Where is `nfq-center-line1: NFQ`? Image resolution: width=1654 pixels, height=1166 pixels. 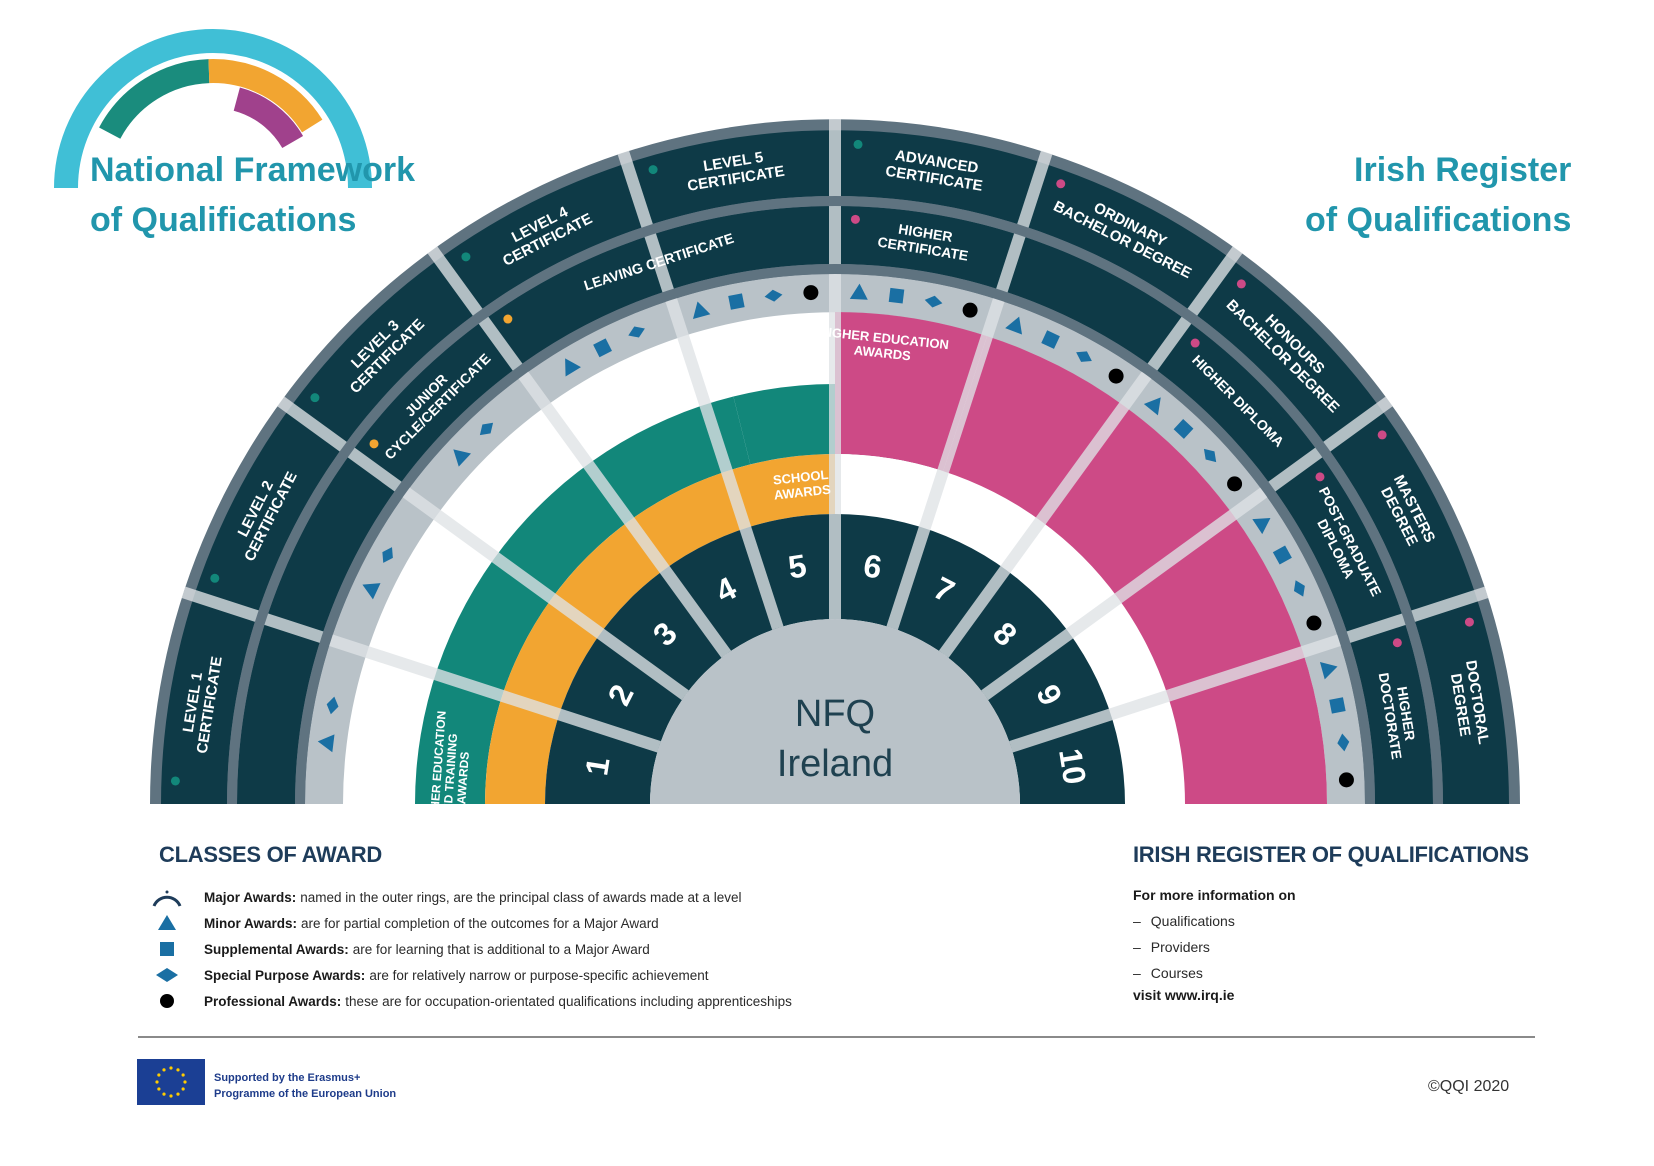
nfq-center-line1: NFQ is located at coordinates (835, 714).